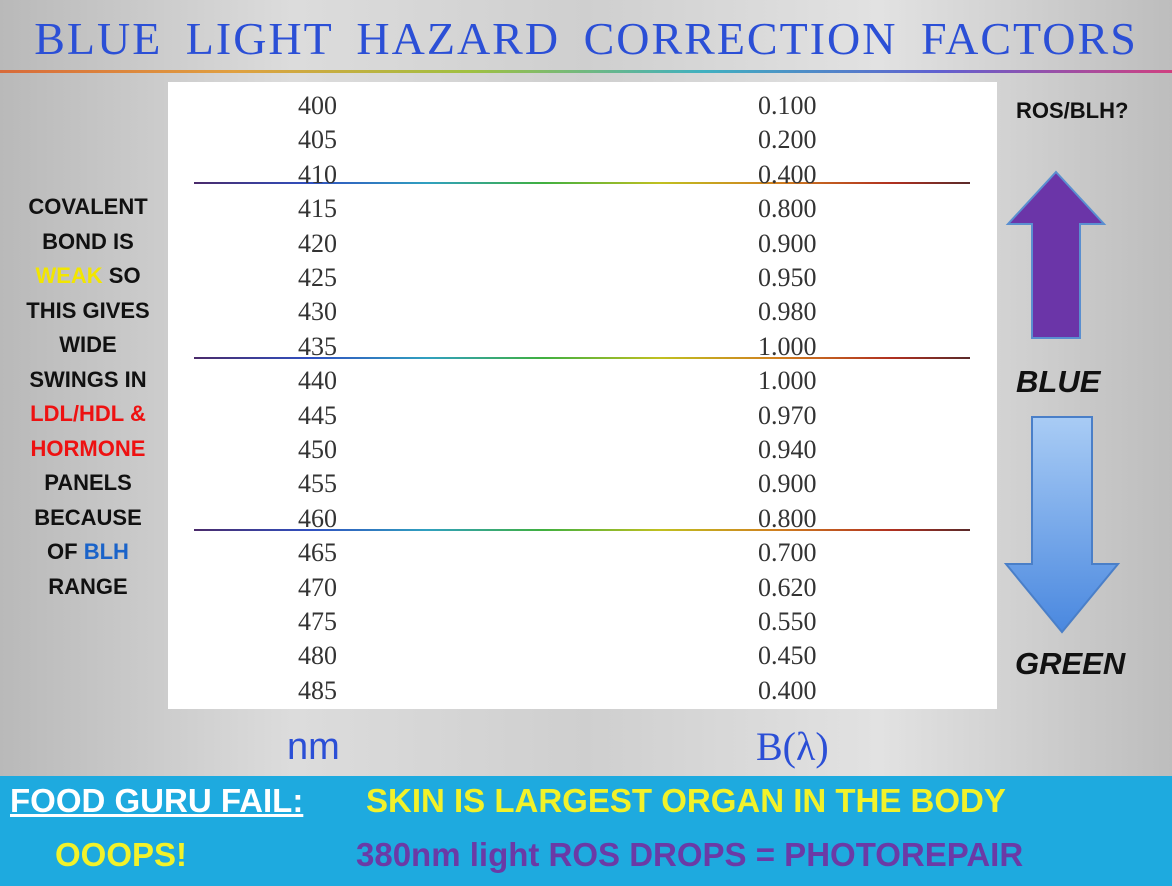  I want to click on factor-cell: 0.700, so click(787, 553).